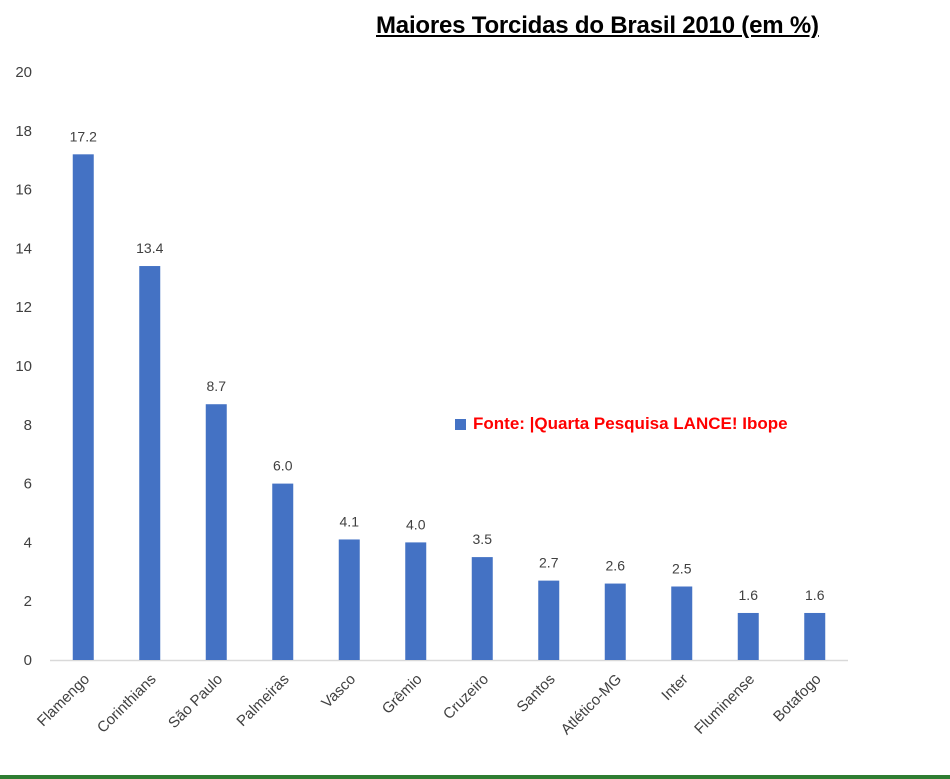 This screenshot has height=779, width=950. What do you see at coordinates (28, 542) in the screenshot?
I see `y-tick-label: 4` at bounding box center [28, 542].